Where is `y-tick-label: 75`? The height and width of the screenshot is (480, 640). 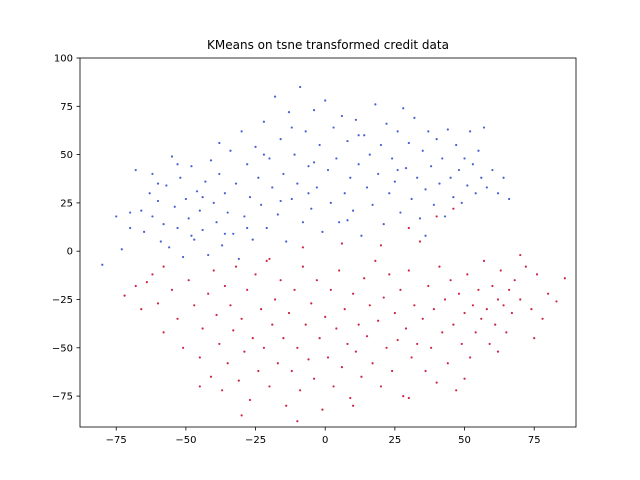 y-tick-label: 75 is located at coordinates (66, 107).